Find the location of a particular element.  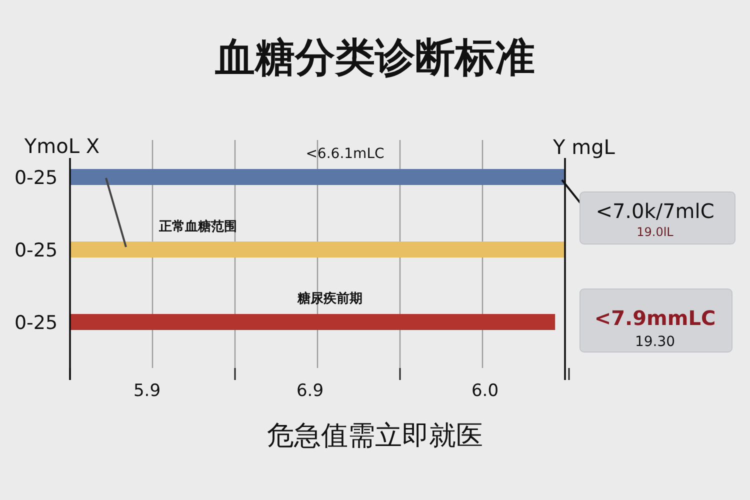

text: 6.9 is located at coordinates (310, 391).